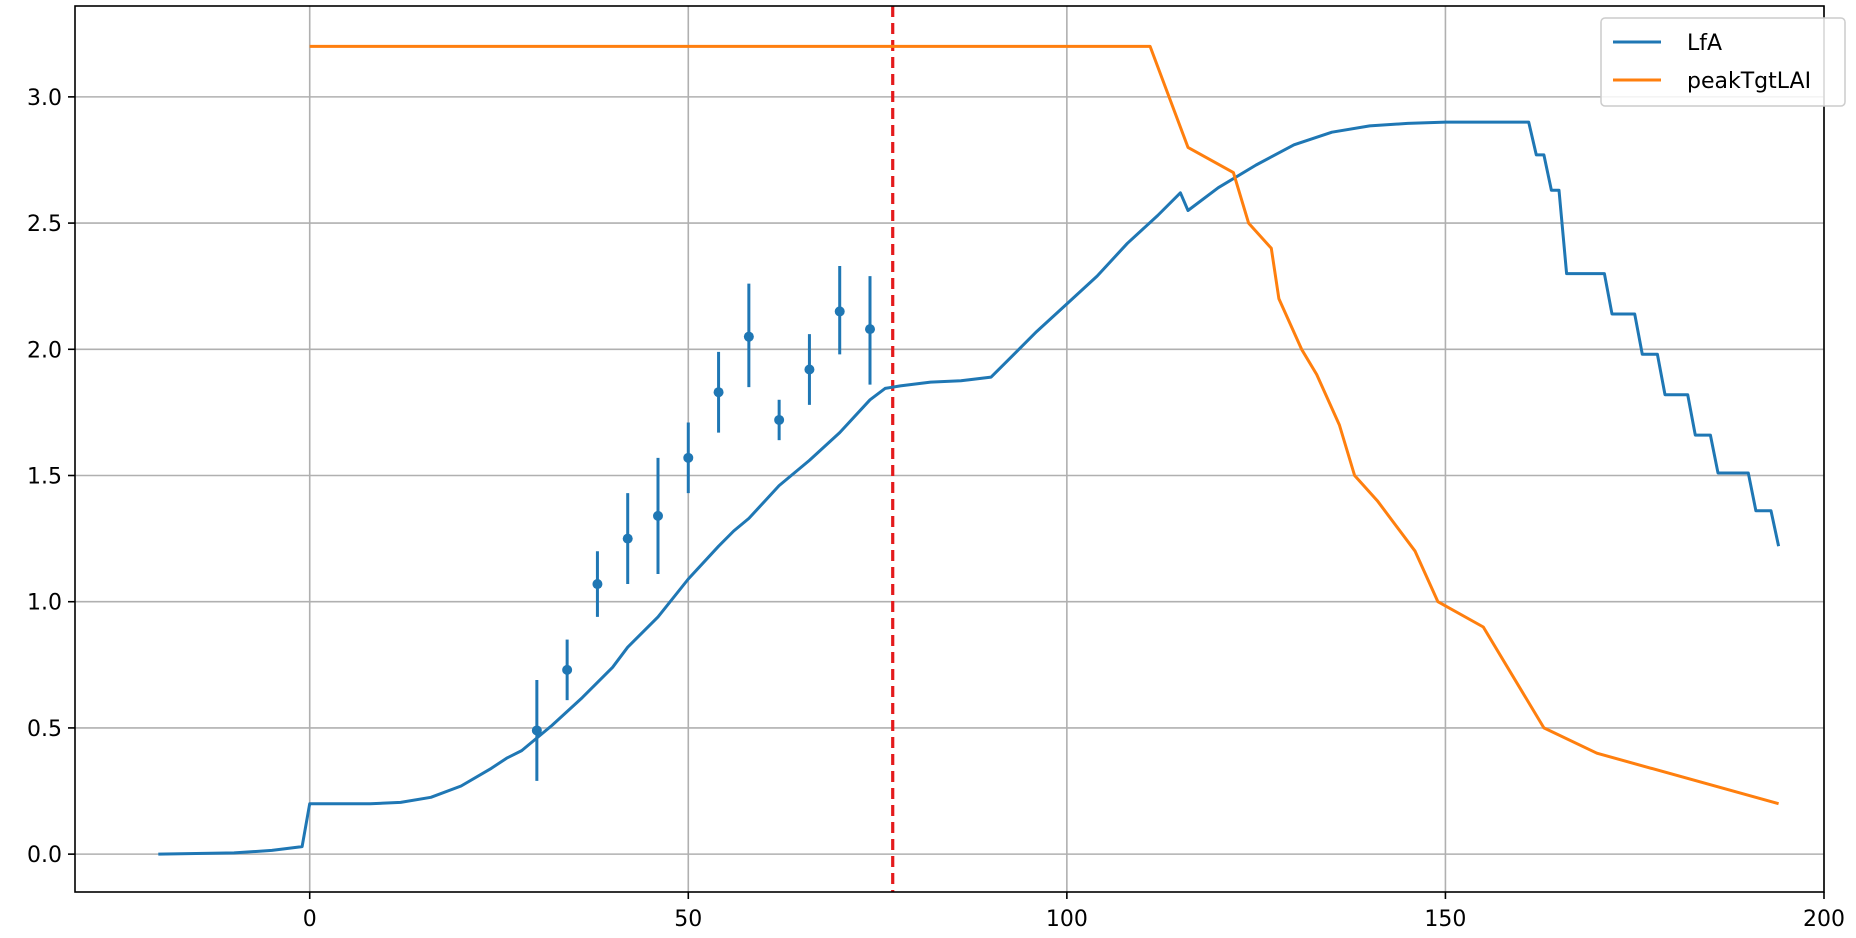 Image resolution: width=1856 pixels, height=938 pixels. What do you see at coordinates (1749, 81) in the screenshot?
I see `legend-label: peakTgtLAI` at bounding box center [1749, 81].